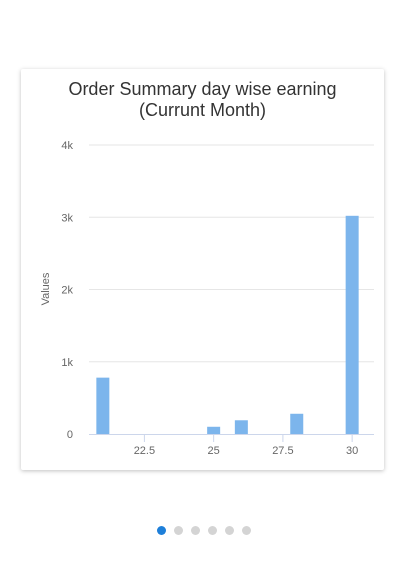 Image resolution: width=407 pixels, height=561 pixels. What do you see at coordinates (352, 451) in the screenshot?
I see `x-tick-label: 30` at bounding box center [352, 451].